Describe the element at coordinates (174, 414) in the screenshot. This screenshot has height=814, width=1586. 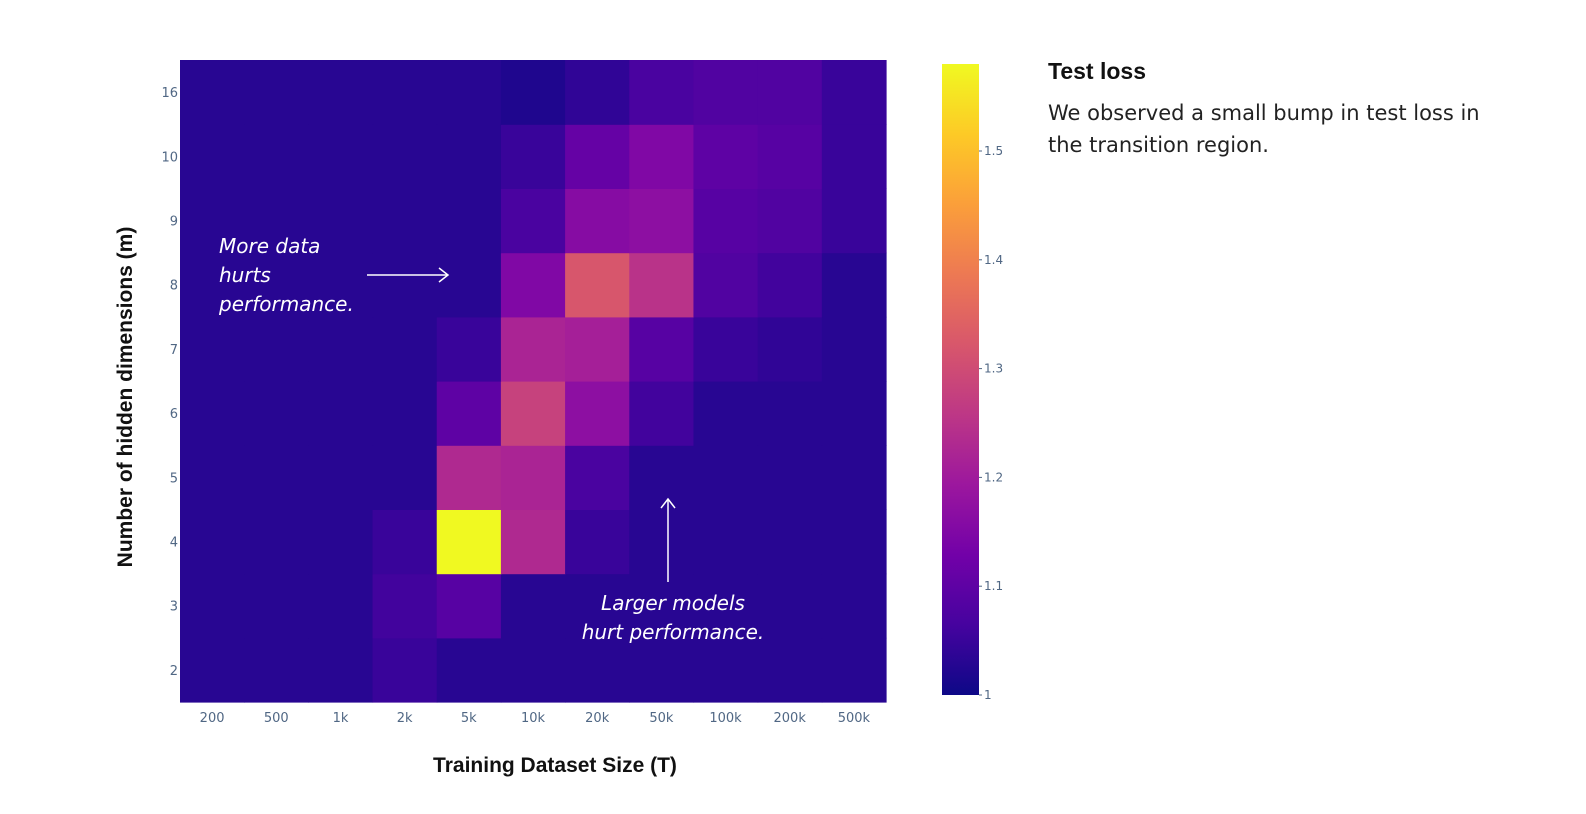
I see `y-tick-label: 6` at that location.